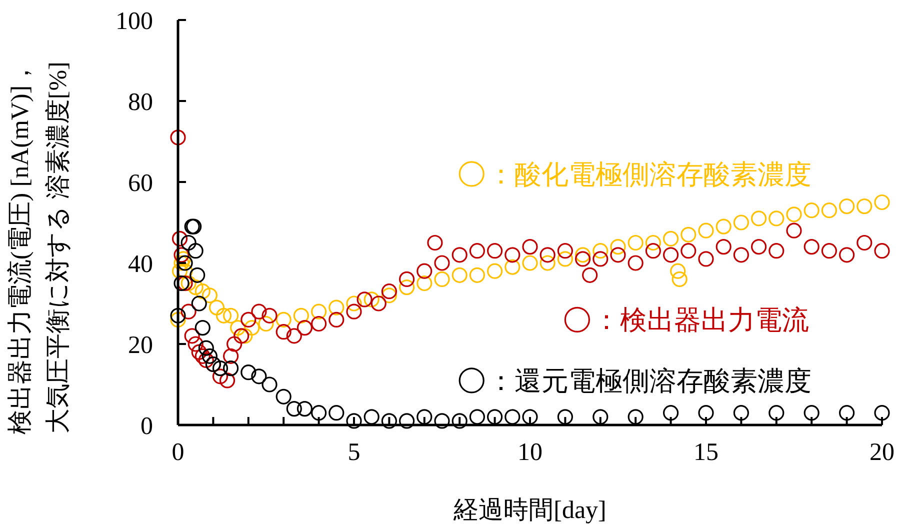 The height and width of the screenshot is (526, 905). I want to click on legend-label: ：還元電極側溶存酸素濃度, so click(650, 381).